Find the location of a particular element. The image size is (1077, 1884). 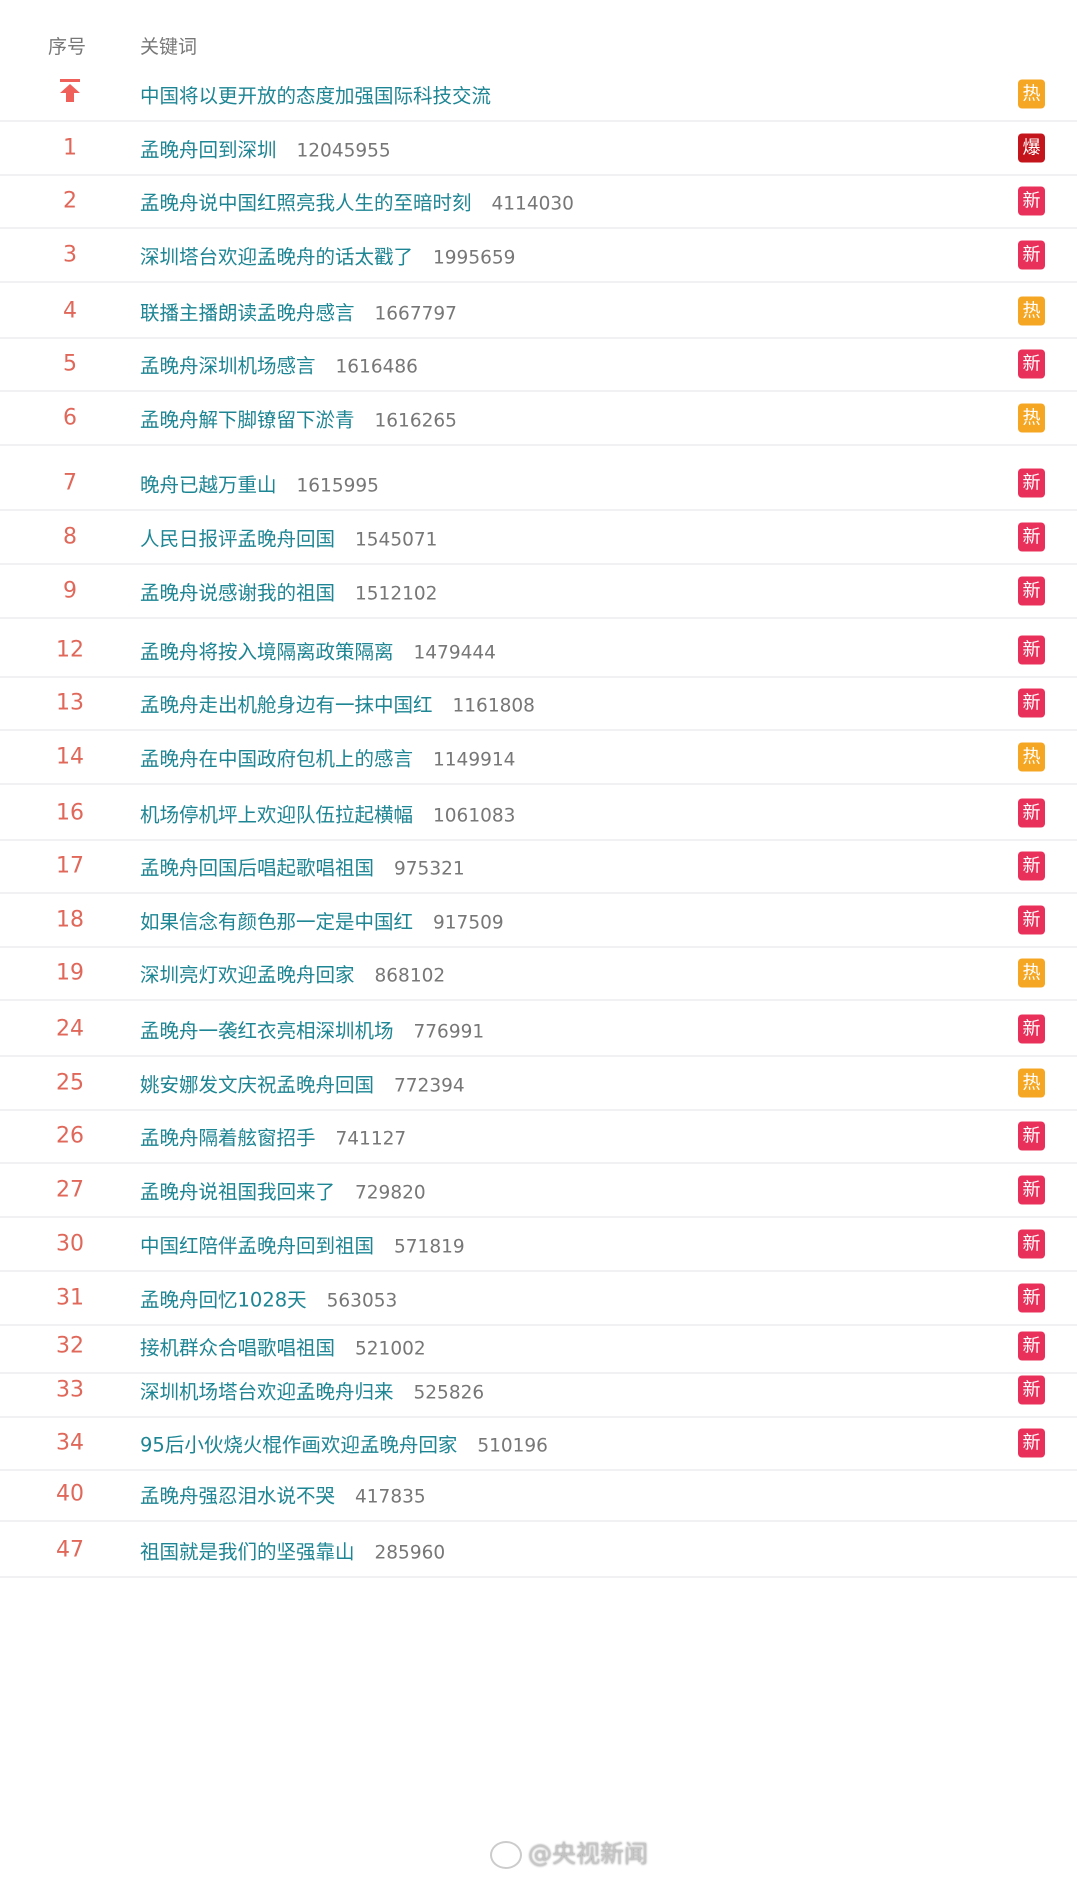

search-count: 1667797 is located at coordinates (415, 314).